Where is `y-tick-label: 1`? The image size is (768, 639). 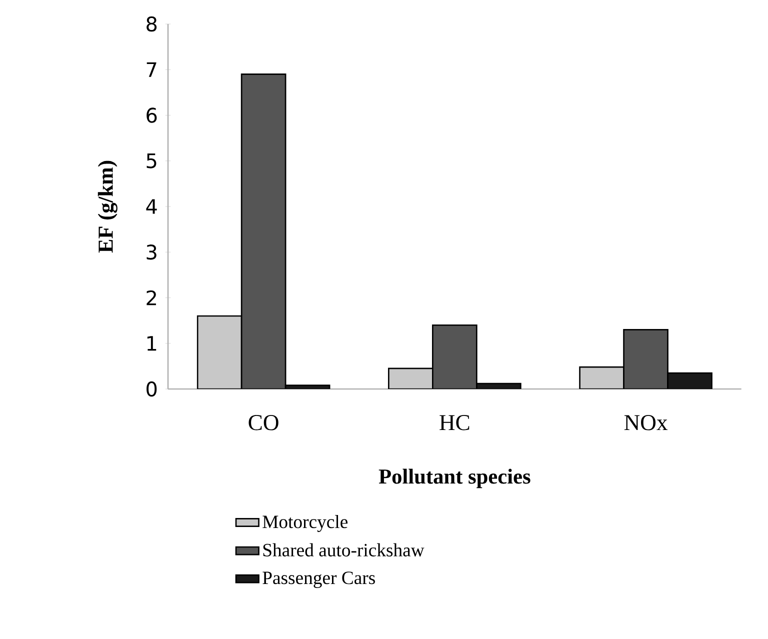
y-tick-label: 1 is located at coordinates (151, 343).